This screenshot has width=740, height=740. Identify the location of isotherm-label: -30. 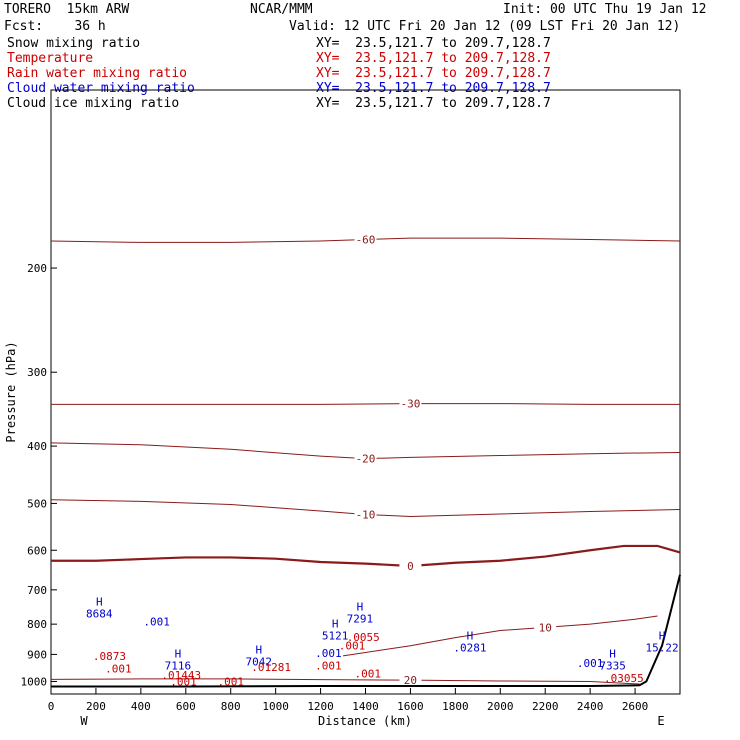
(410, 404).